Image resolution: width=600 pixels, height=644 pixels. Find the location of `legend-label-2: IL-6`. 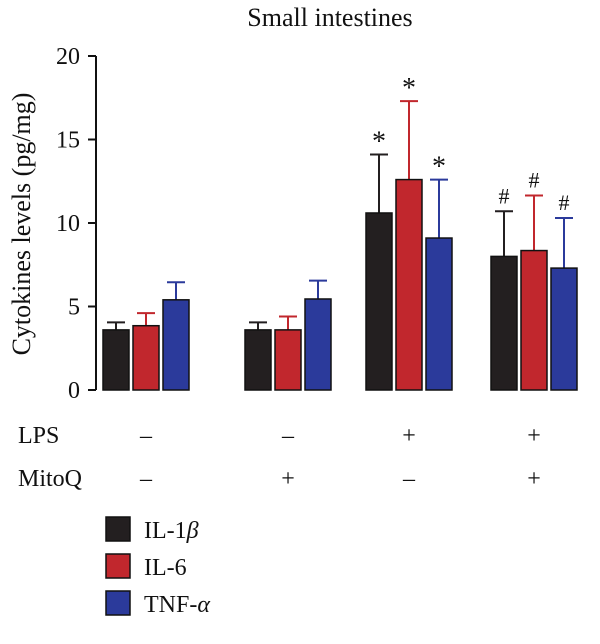

legend-label-2: IL-6 is located at coordinates (165, 568).